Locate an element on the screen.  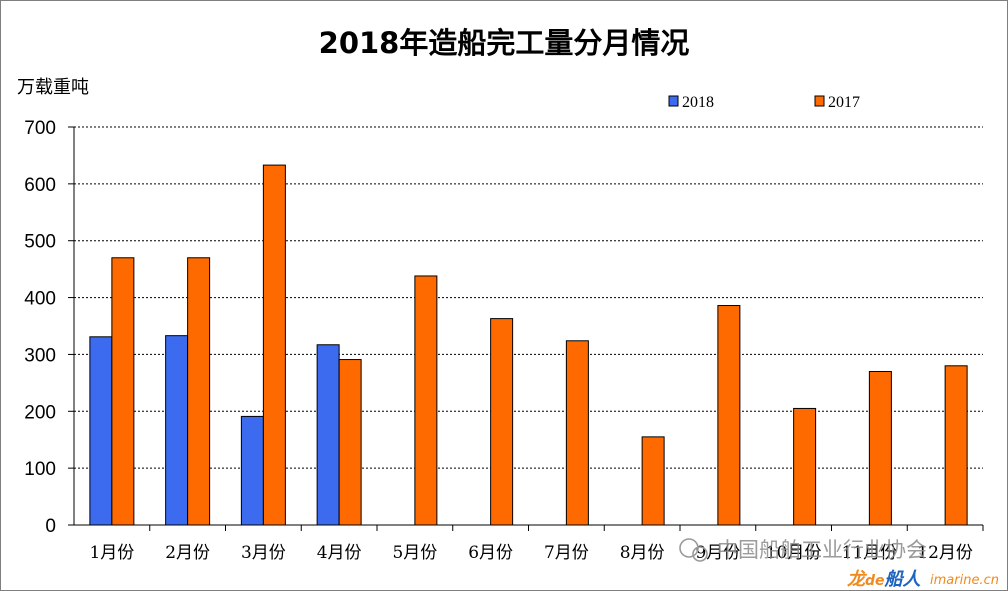
watermark-text: 中国船舶工业行业协会 is located at coordinates (822, 550).